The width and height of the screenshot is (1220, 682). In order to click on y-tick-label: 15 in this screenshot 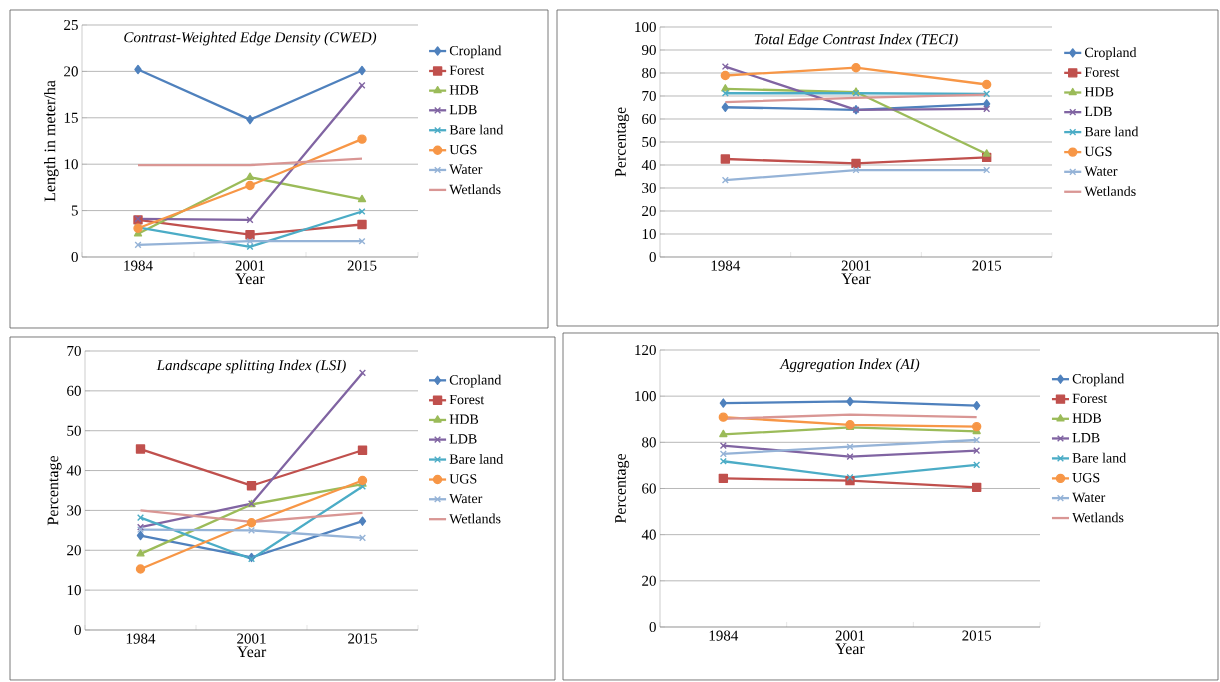, I will do `click(71, 117)`.